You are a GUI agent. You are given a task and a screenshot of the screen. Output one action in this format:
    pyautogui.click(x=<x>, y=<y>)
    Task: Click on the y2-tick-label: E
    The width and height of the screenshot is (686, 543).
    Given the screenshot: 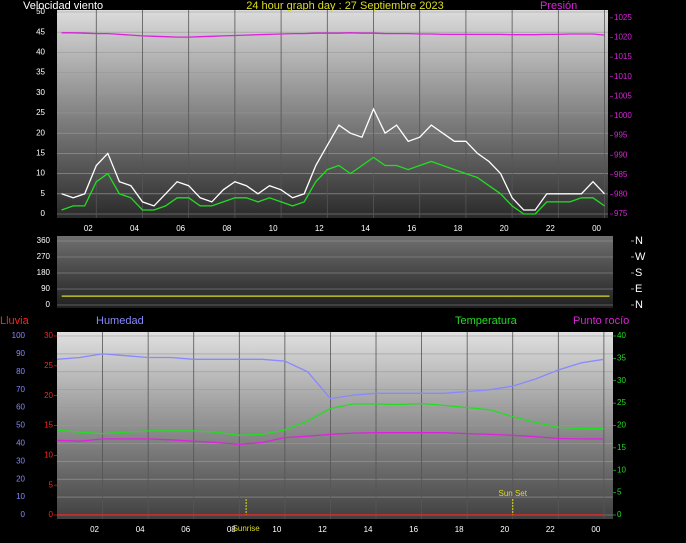 What is the action you would take?
    pyautogui.click(x=638, y=289)
    